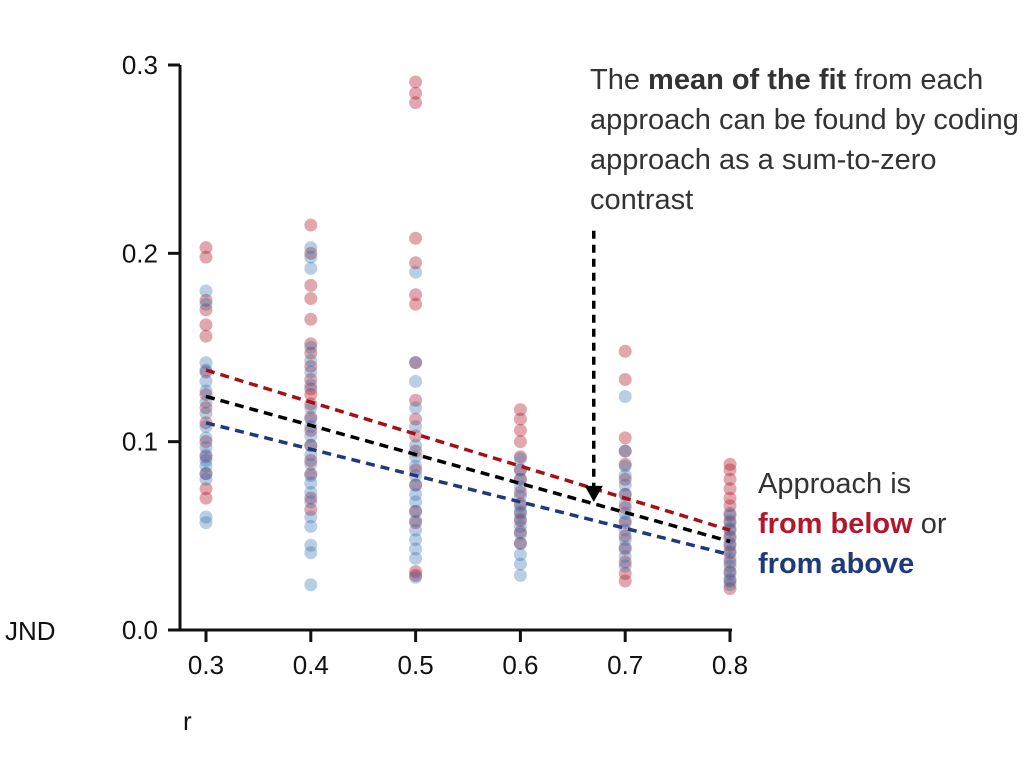  I want to click on fit-line-from-below, so click(468, 450).